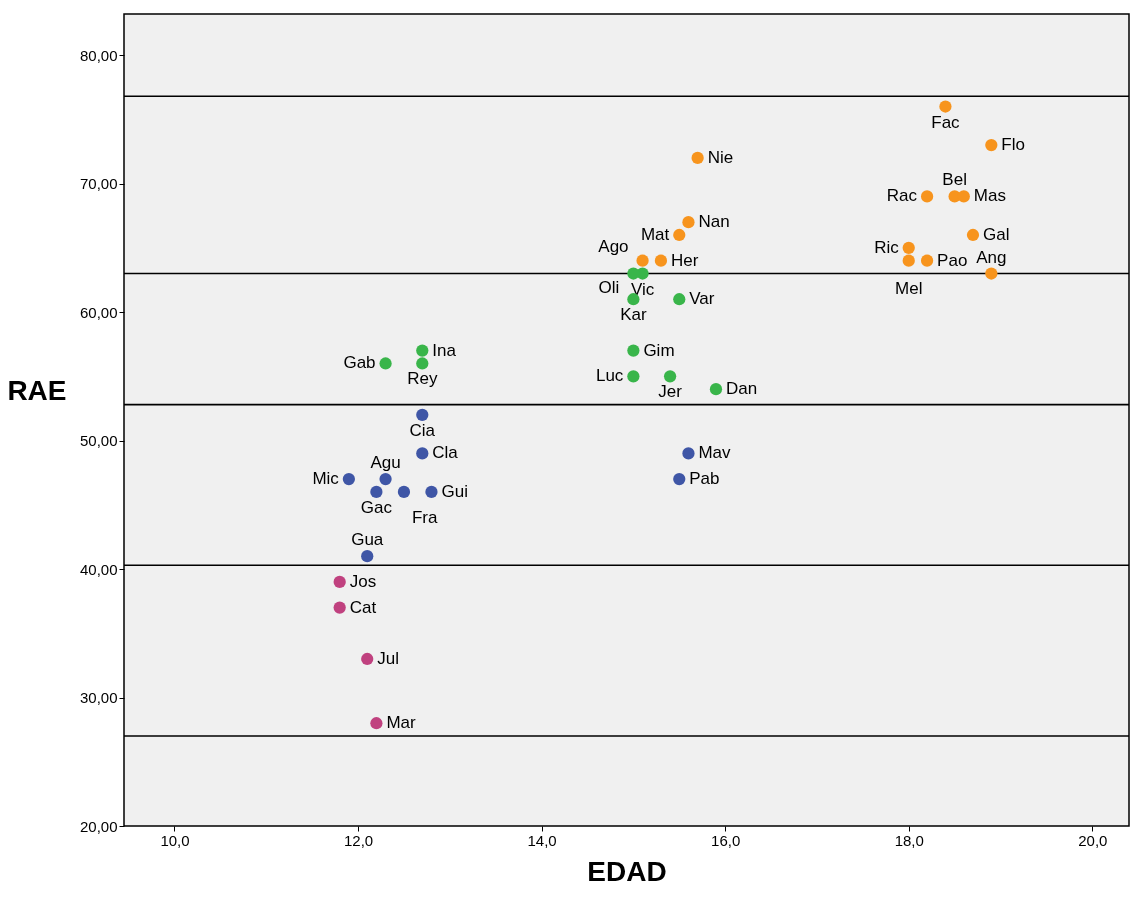 The image size is (1135, 909). I want to click on annotation: Jul, so click(388, 658).